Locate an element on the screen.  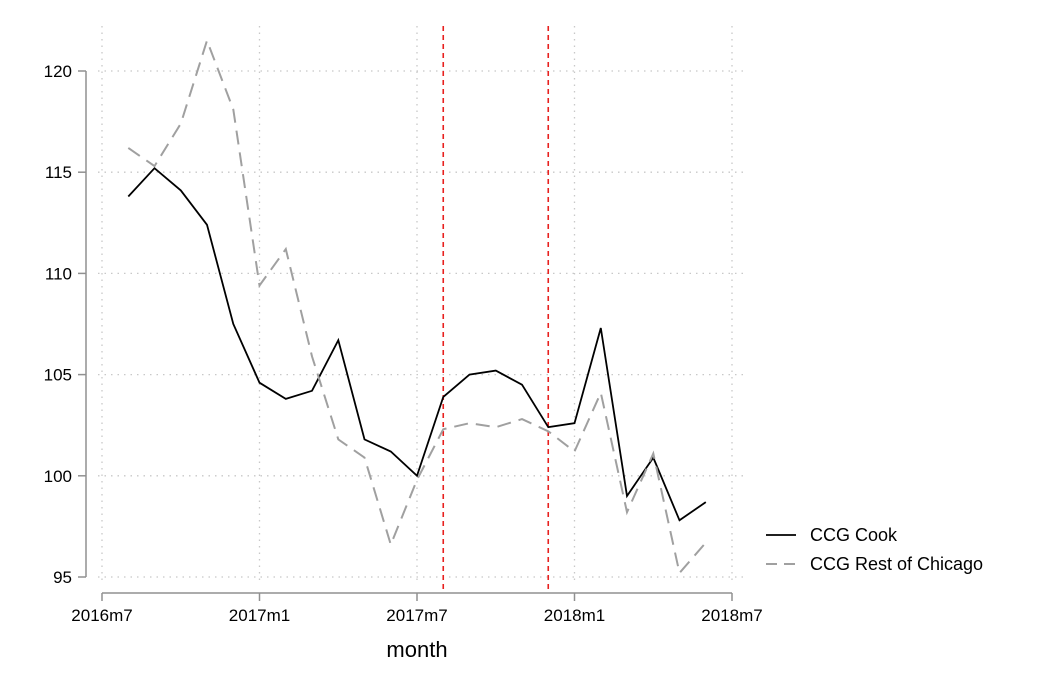
y-tick-label: 110 is located at coordinates (58, 273).